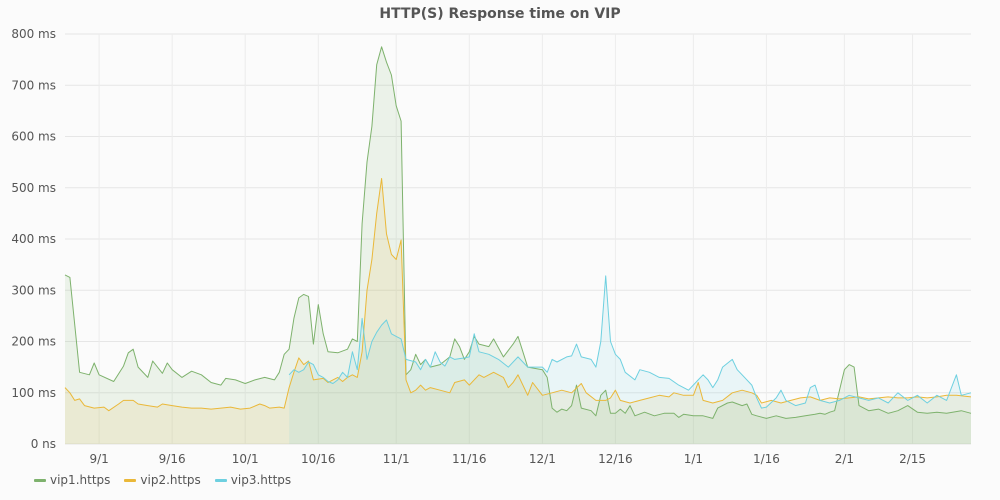  I want to click on x-tick-label: 9/16, so click(172, 459).